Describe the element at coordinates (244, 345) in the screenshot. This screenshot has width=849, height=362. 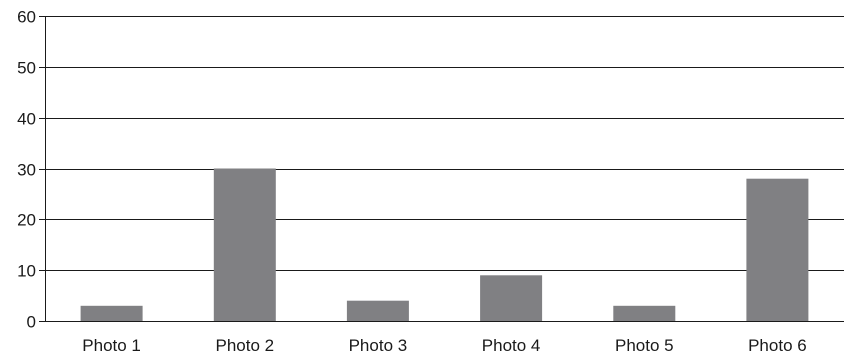
I see `x-tick-label-photo-2: Photo 2` at that location.